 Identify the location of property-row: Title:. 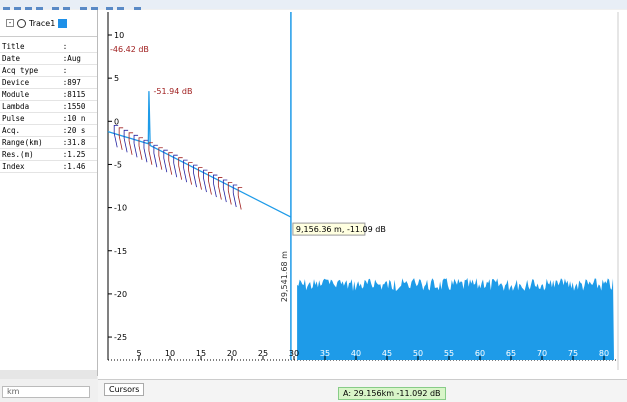
(48, 47).